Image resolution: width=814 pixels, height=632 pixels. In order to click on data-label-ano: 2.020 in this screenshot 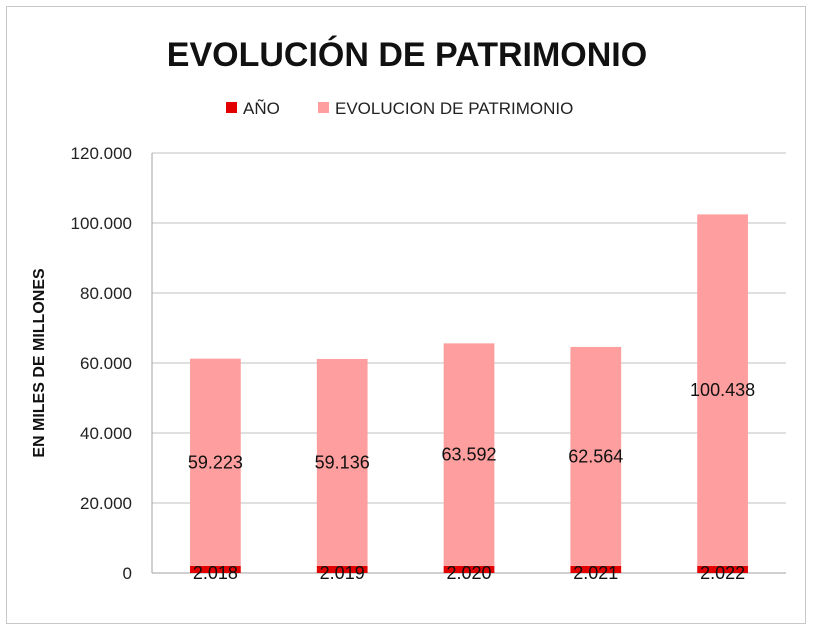, I will do `click(468, 573)`.